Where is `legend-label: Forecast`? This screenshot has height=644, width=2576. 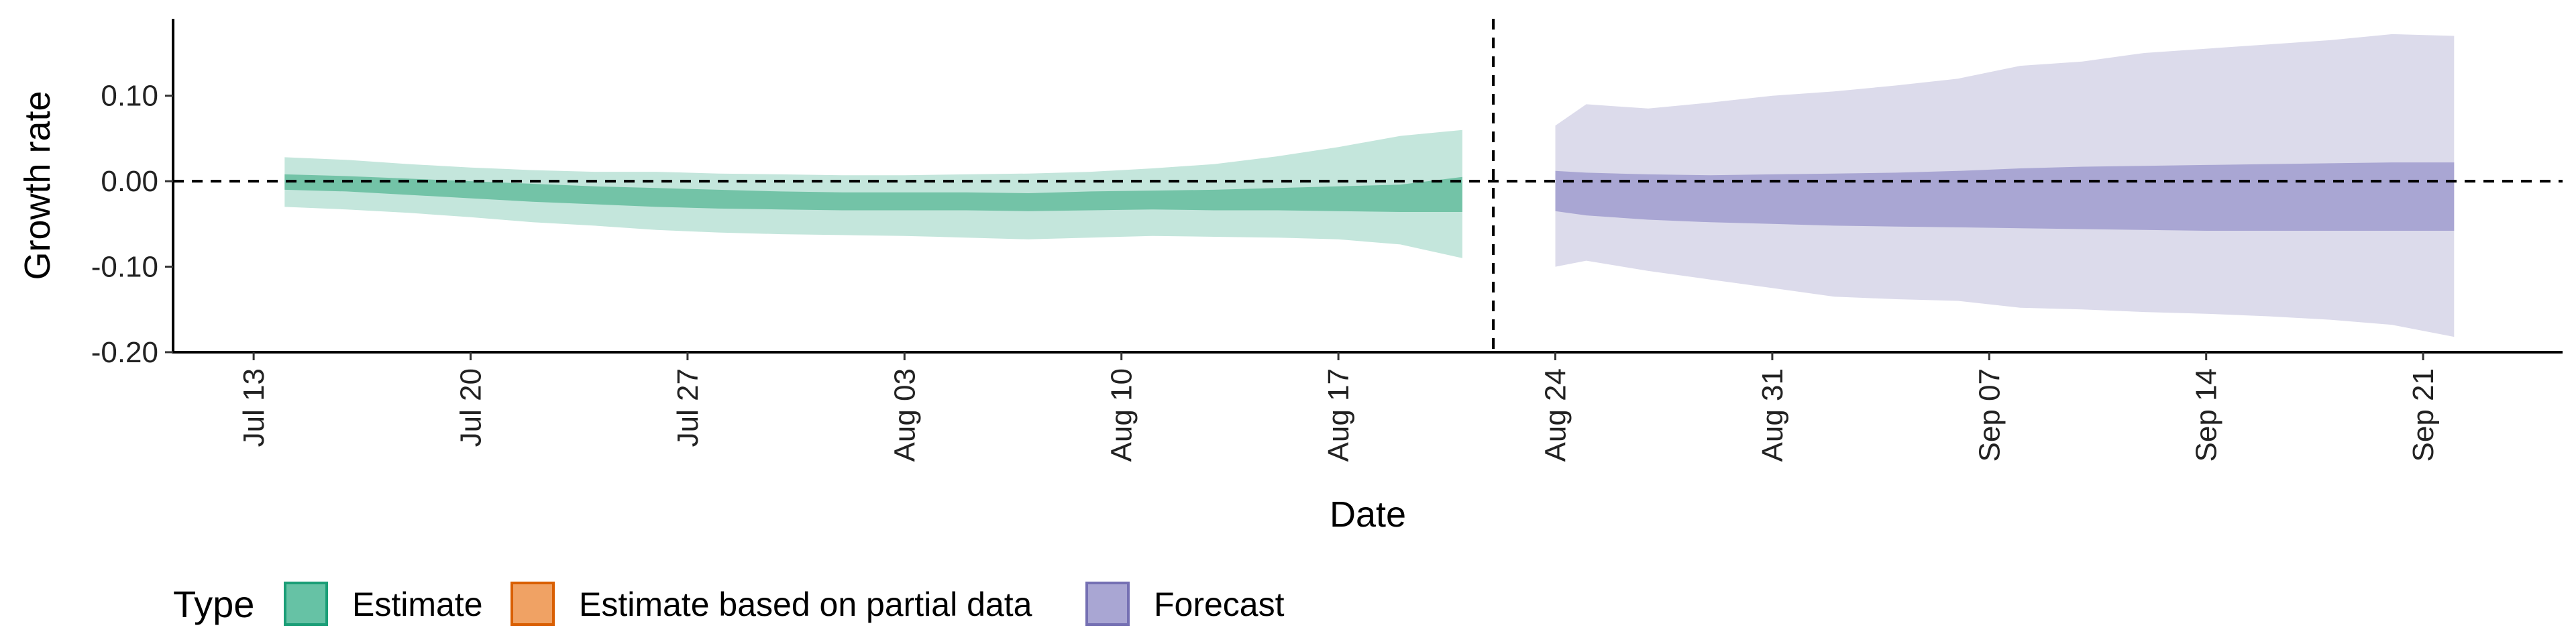
legend-label: Forecast is located at coordinates (1219, 604).